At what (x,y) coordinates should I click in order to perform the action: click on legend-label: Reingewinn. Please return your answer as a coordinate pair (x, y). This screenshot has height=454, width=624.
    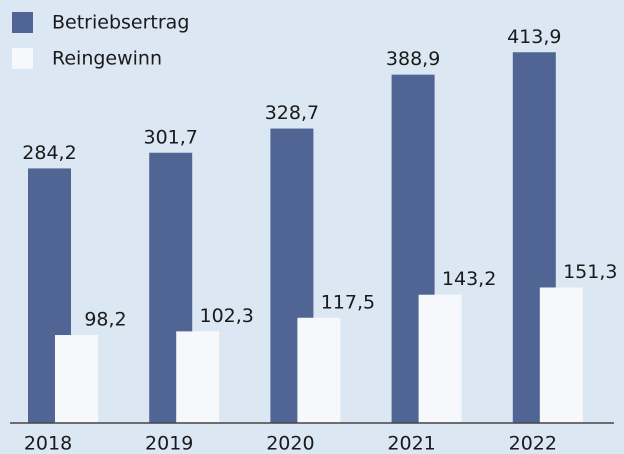
    Looking at the image, I should click on (107, 59).